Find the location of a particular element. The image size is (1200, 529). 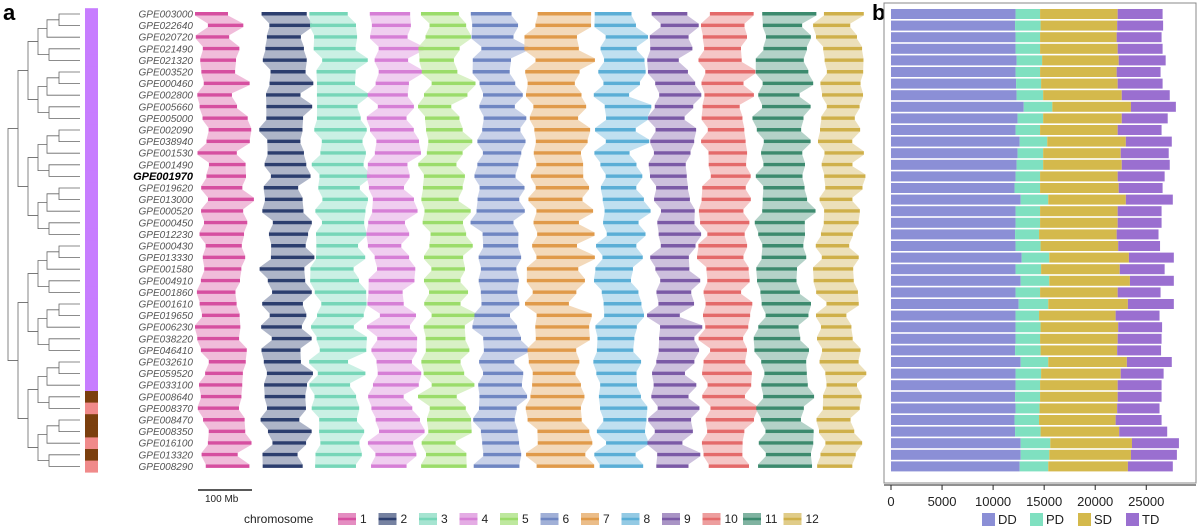

chromosome-12-blocks is located at coordinates (840, 240).